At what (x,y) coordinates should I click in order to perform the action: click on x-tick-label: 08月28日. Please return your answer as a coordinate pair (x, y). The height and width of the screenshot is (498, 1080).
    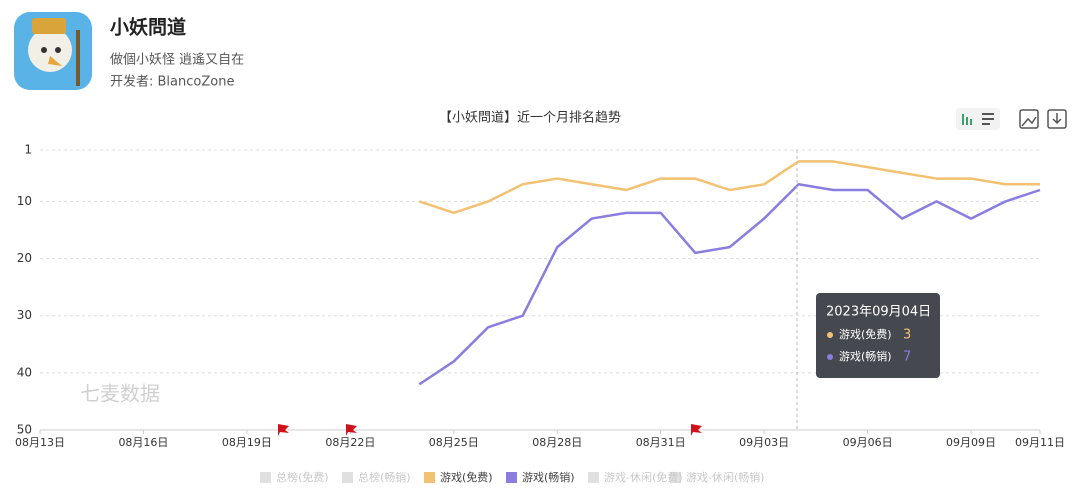
    Looking at the image, I should click on (557, 442).